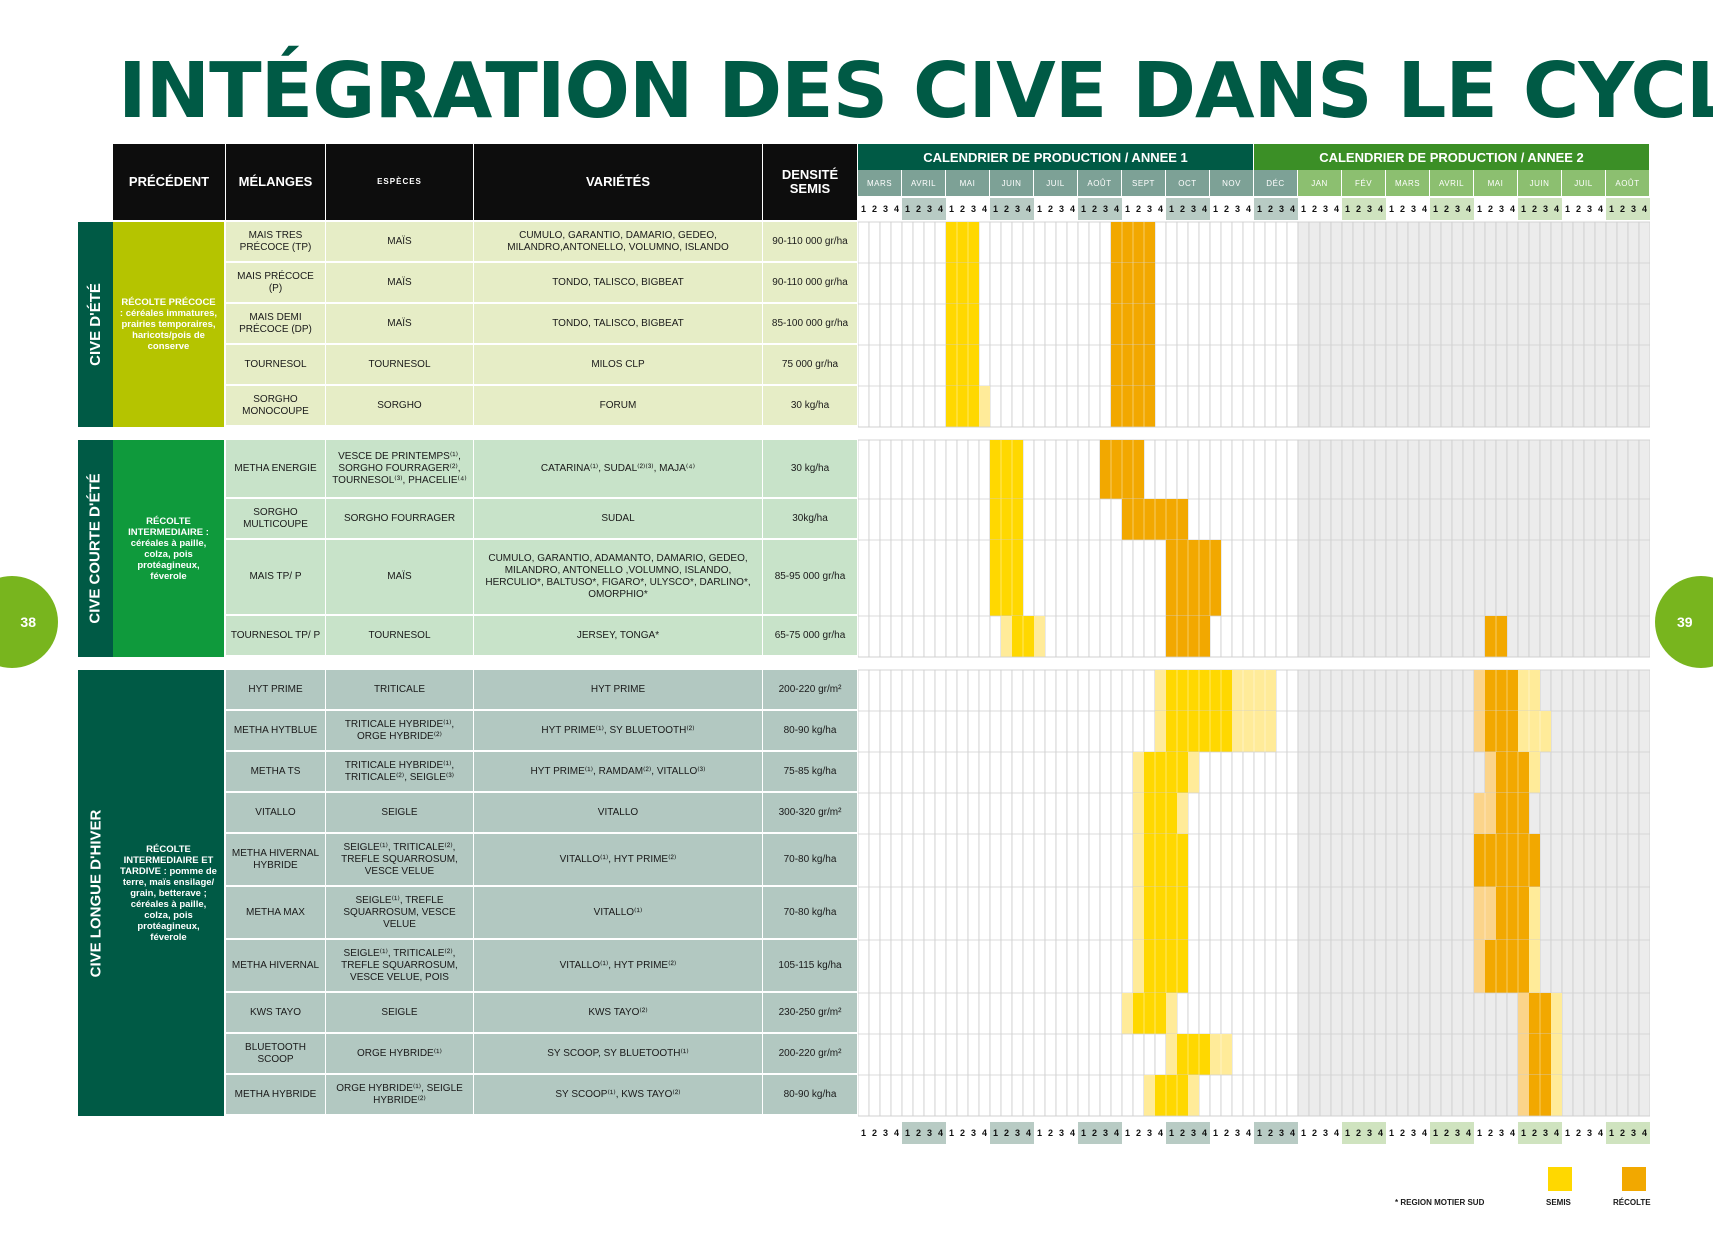 Image resolution: width=1713 pixels, height=1241 pixels. What do you see at coordinates (1634, 1179) in the screenshot?
I see `legend-recolte-swatch` at bounding box center [1634, 1179].